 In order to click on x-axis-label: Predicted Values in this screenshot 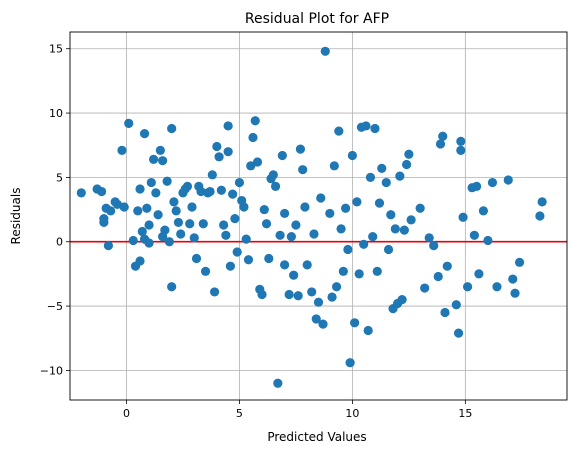, I will do `click(316, 437)`.